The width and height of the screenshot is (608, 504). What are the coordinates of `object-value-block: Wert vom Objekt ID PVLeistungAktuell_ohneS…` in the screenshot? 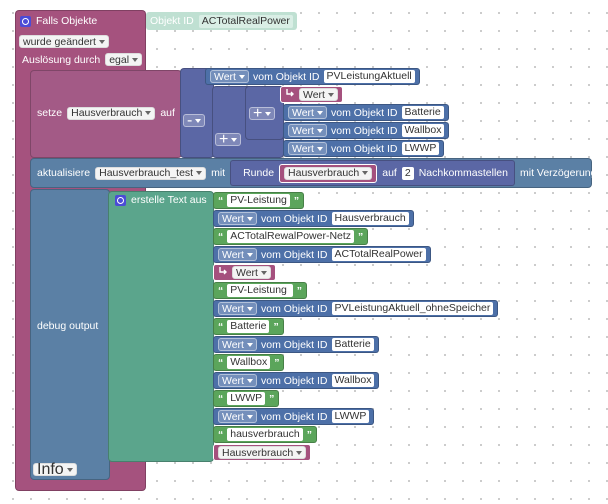 It's located at (356, 308).